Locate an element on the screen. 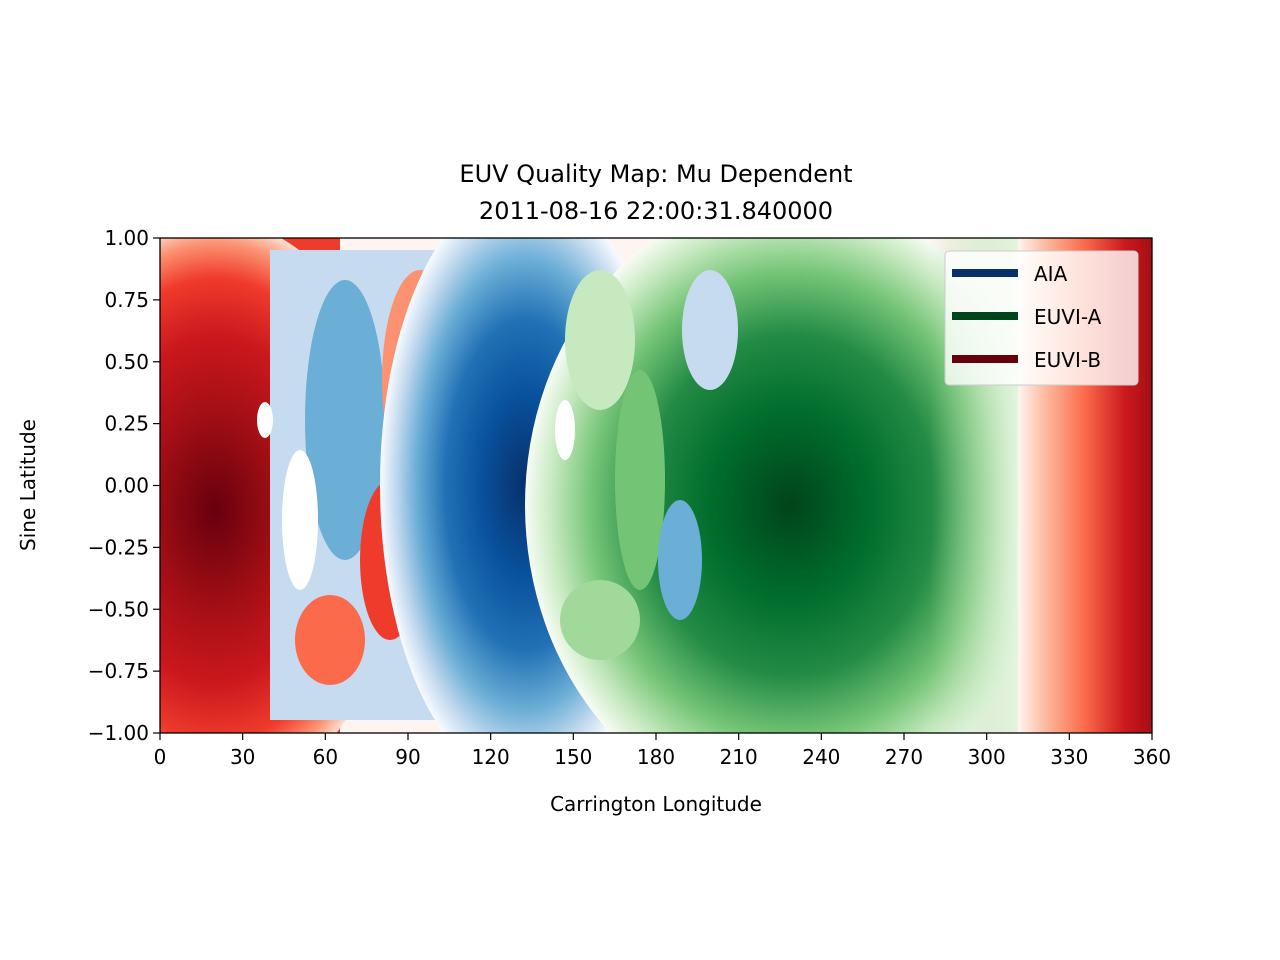 Image resolution: width=1280 pixels, height=960 pixels. y-tick-label: 0.00 is located at coordinates (126, 486).